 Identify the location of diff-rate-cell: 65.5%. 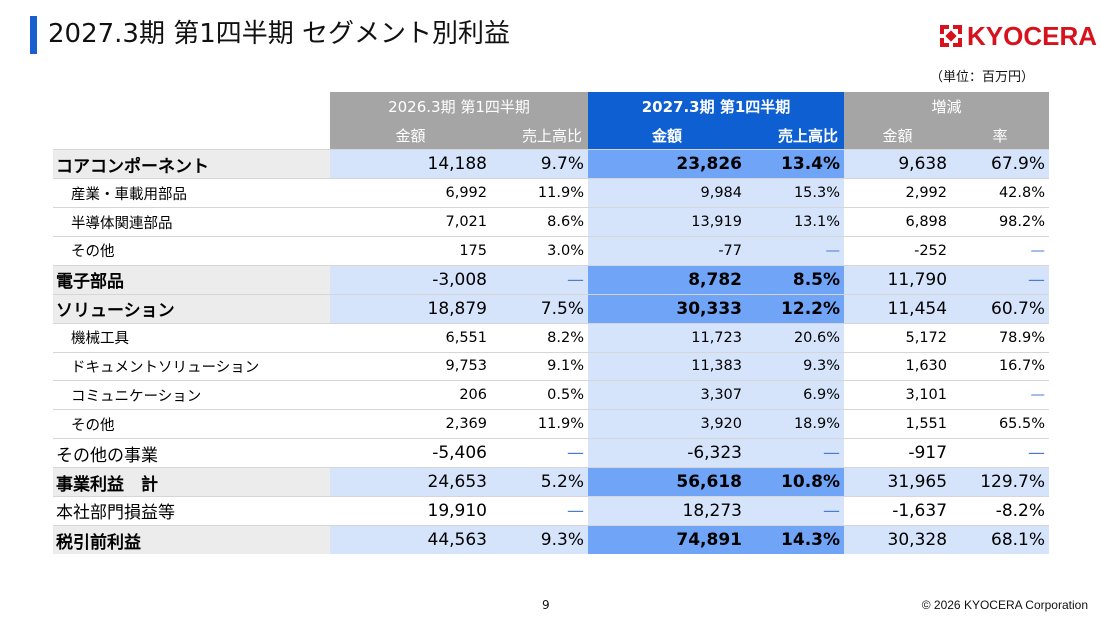
(1000, 424).